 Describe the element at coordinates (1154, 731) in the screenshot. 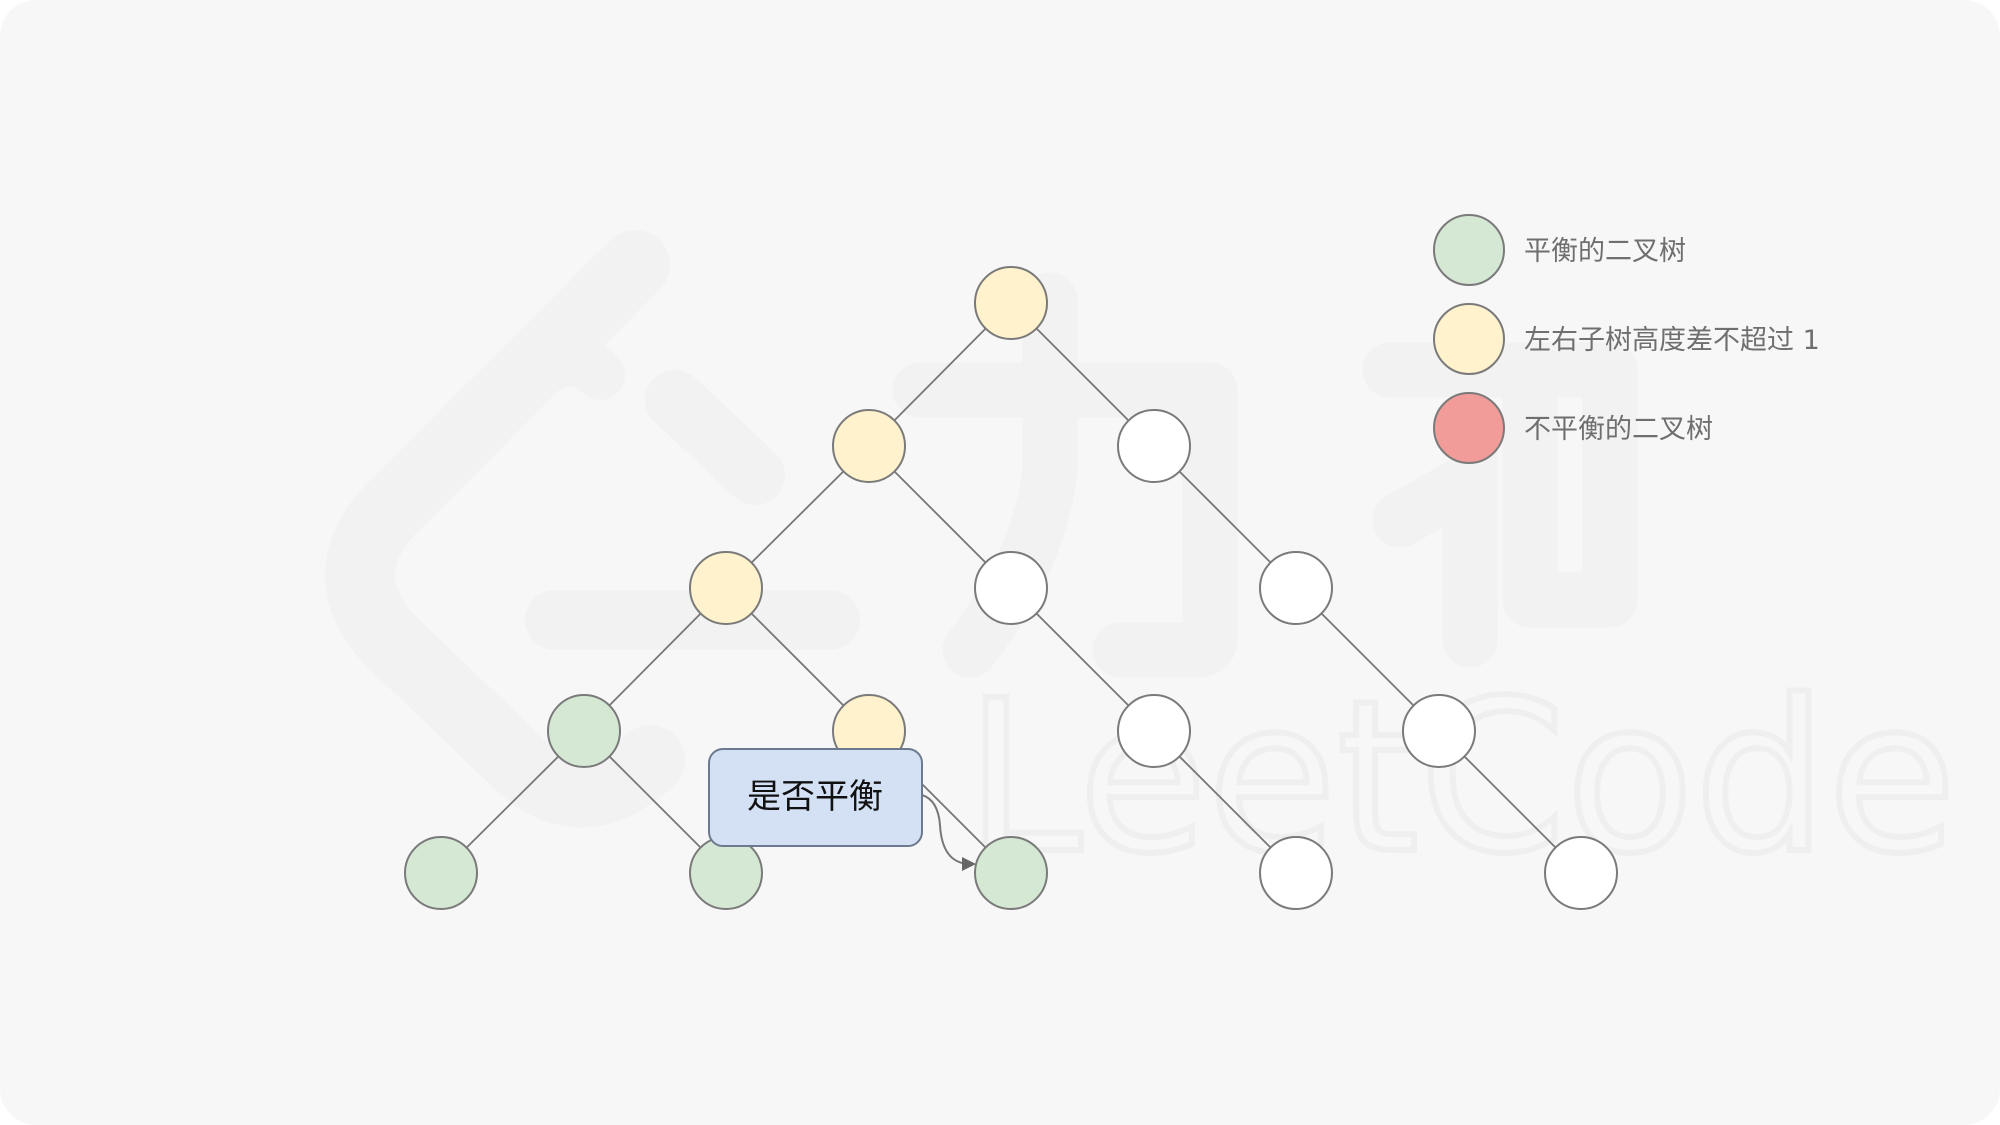

I see `tree-node-n9-unvisited` at that location.